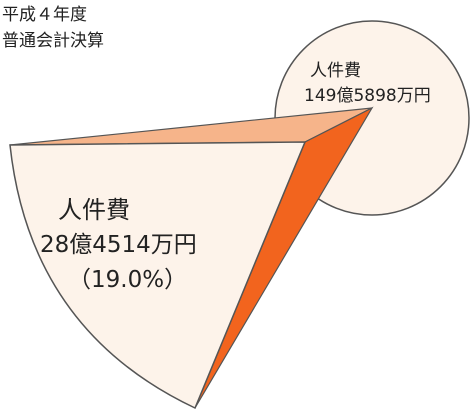 The height and width of the screenshot is (412, 472). What do you see at coordinates (53, 41) in the screenshot?
I see `title-line: 普通会計決算` at bounding box center [53, 41].